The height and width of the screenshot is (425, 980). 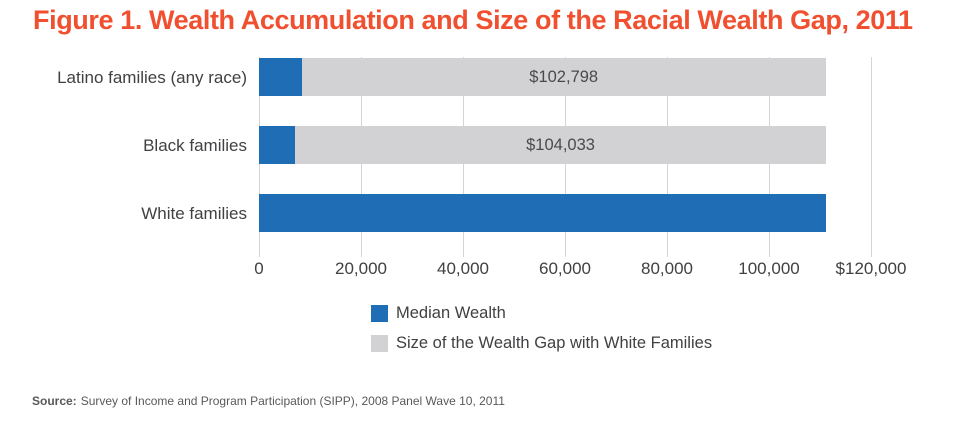 What do you see at coordinates (541, 313) in the screenshot?
I see `legend-item-median-wealth: Median Wealth` at bounding box center [541, 313].